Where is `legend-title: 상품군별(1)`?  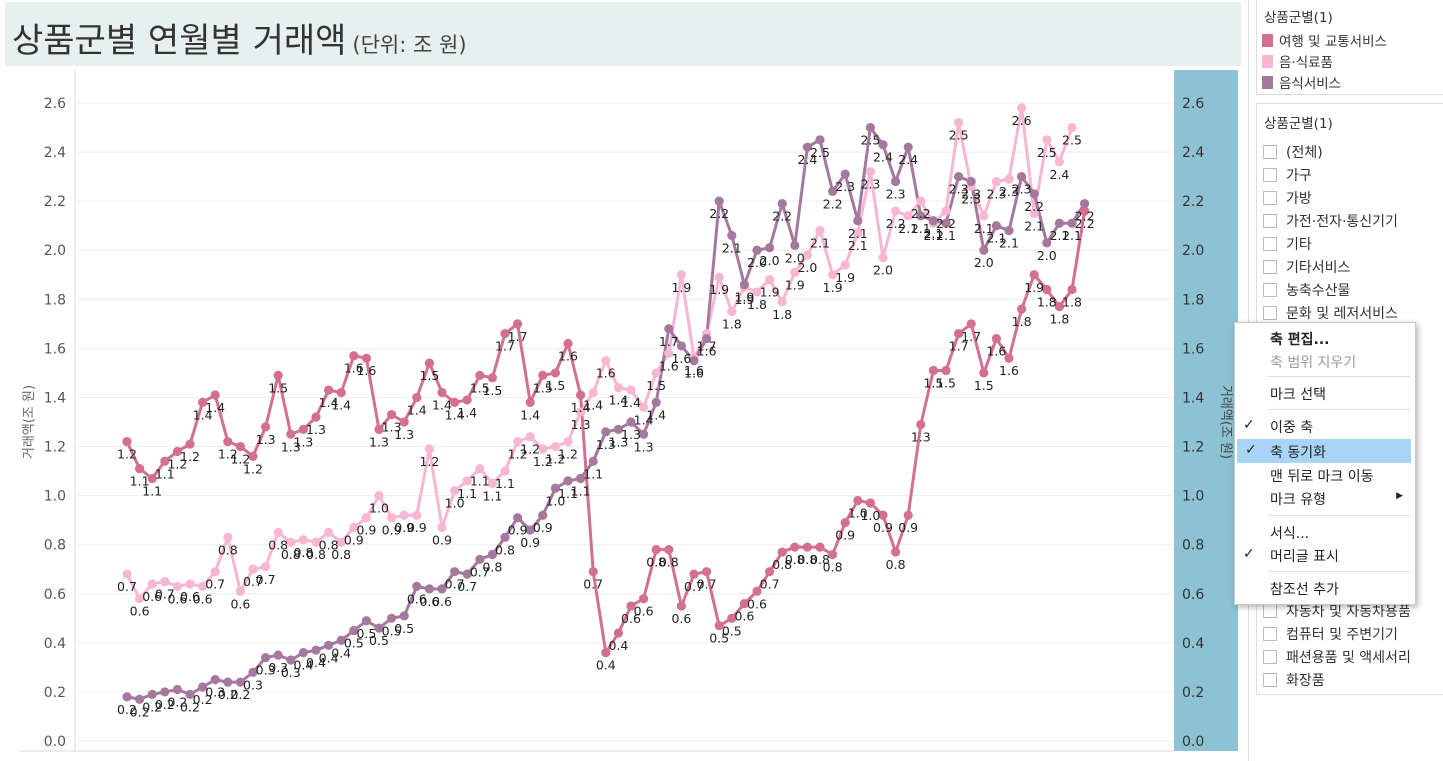
legend-title: 상품군별(1) is located at coordinates (1298, 18).